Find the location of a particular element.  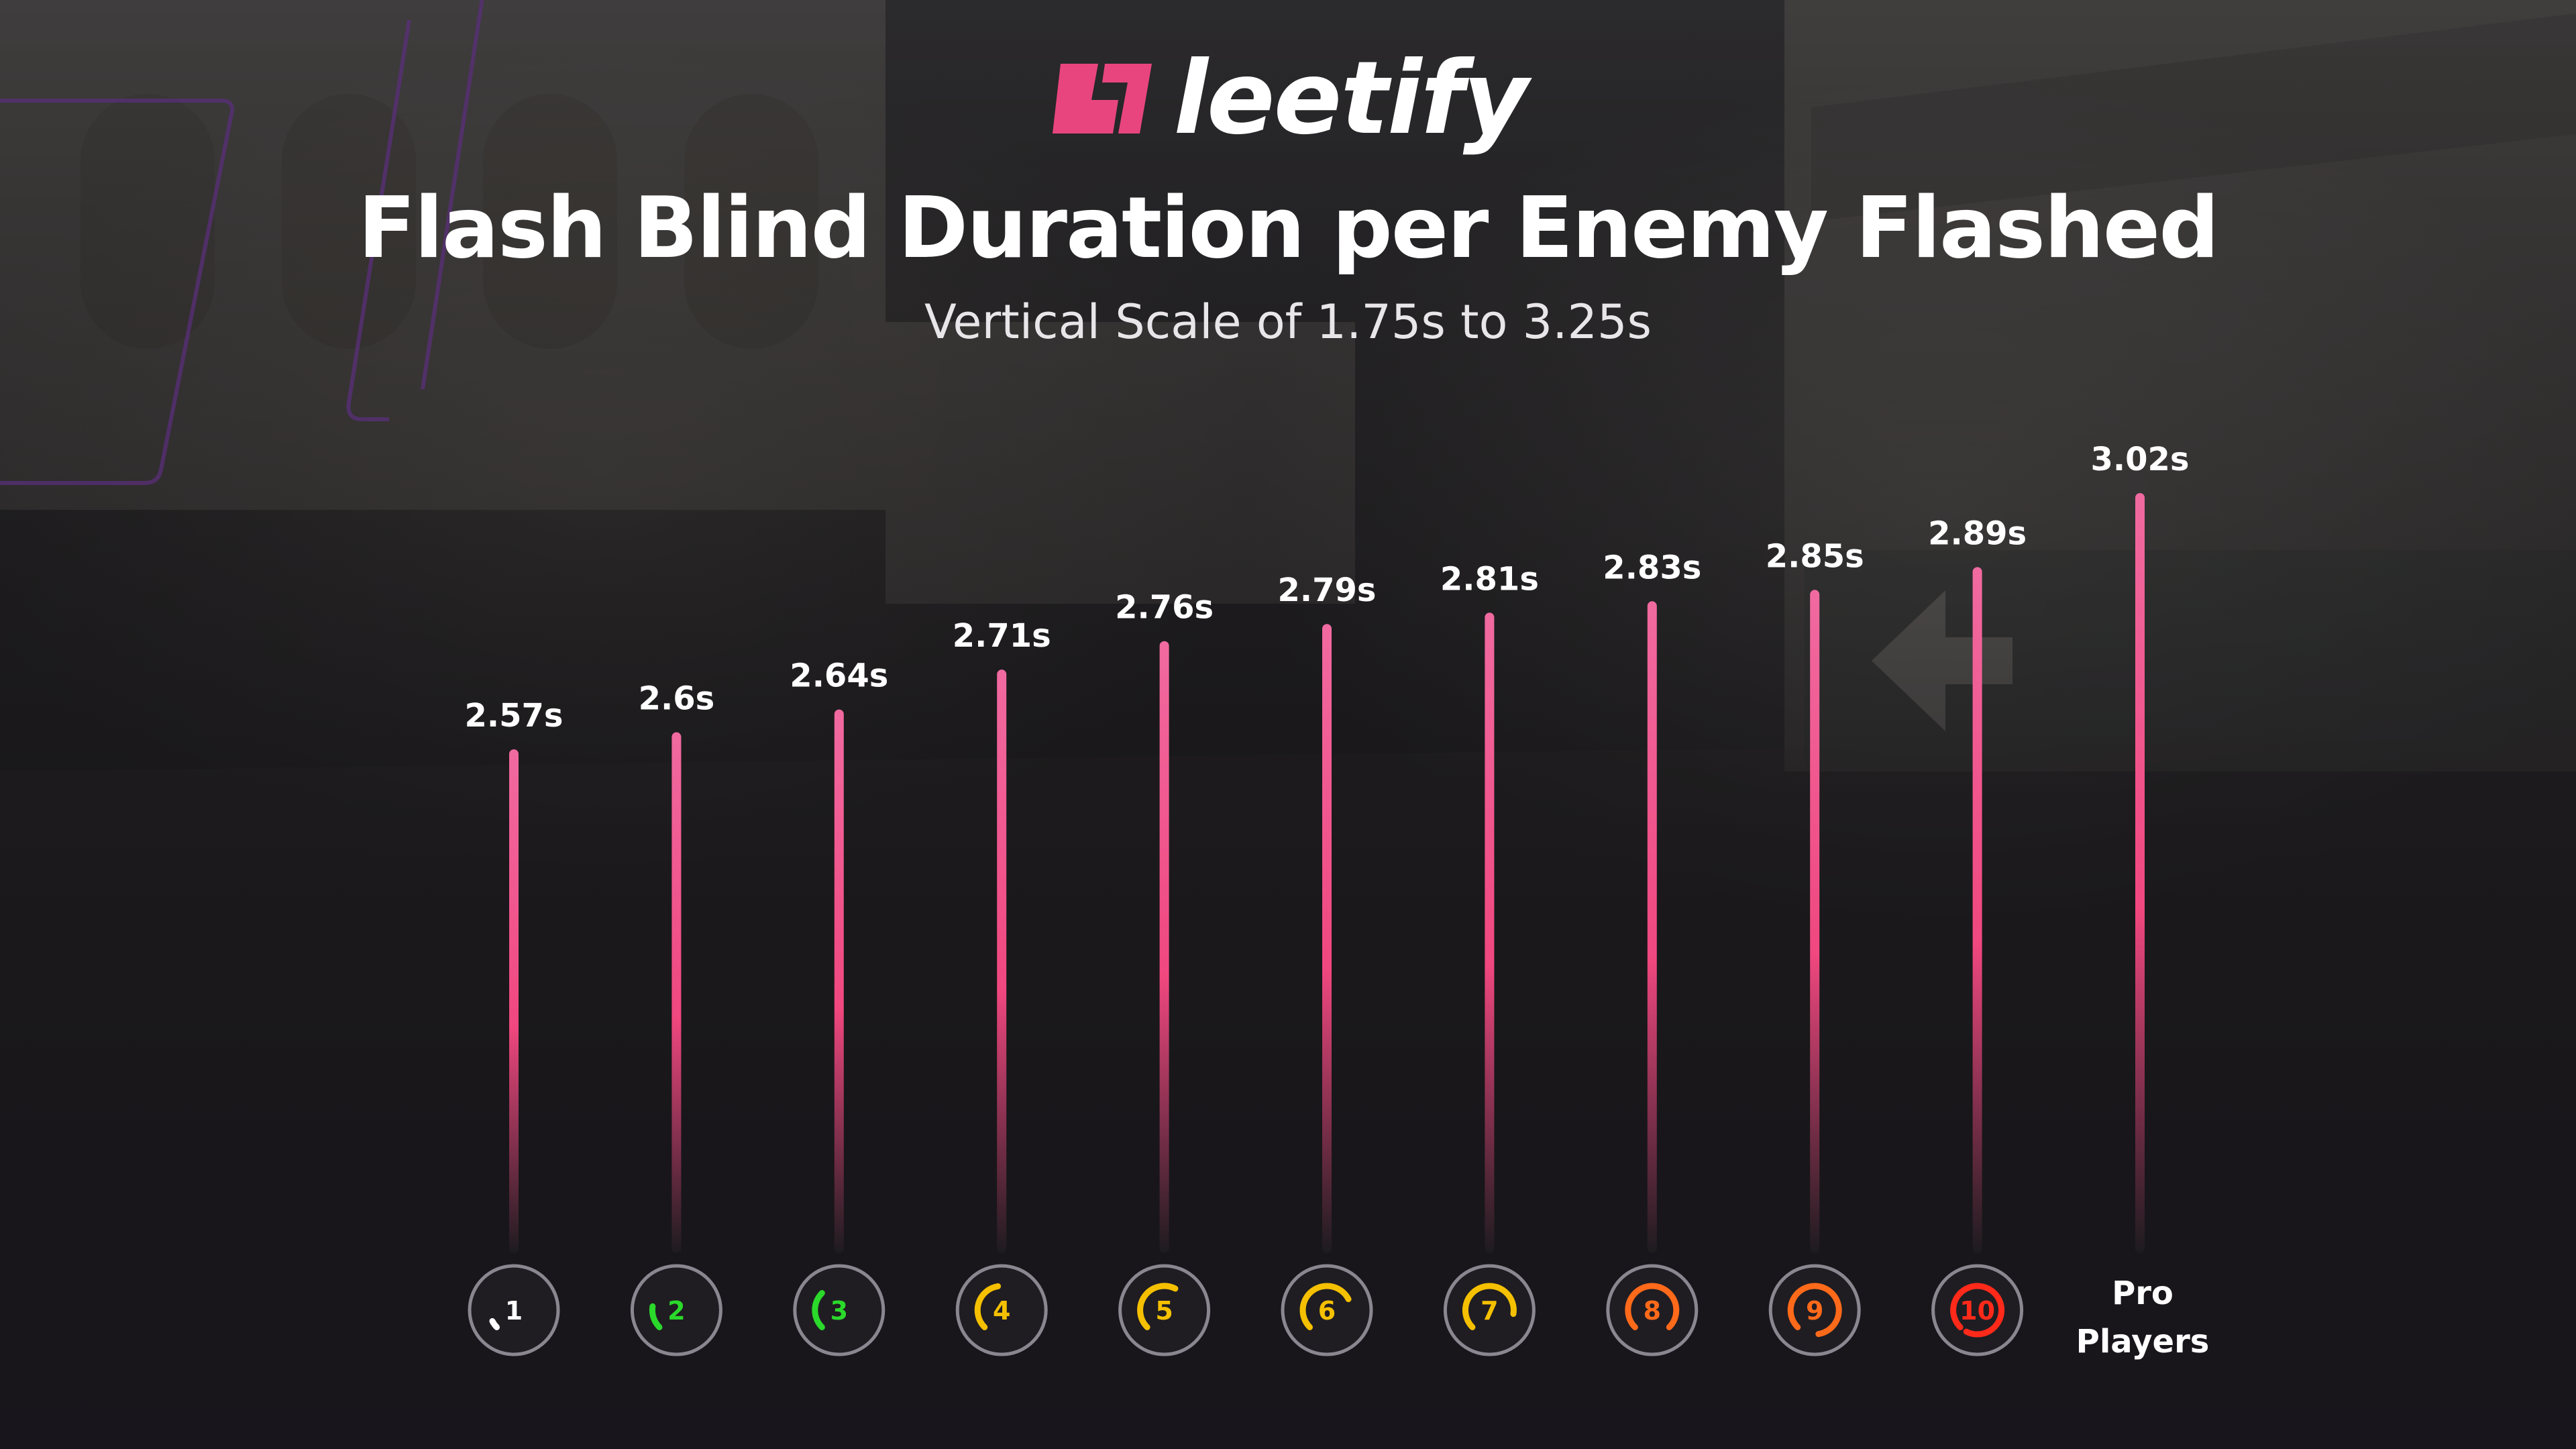

value-label: 2.6s is located at coordinates (677, 699).